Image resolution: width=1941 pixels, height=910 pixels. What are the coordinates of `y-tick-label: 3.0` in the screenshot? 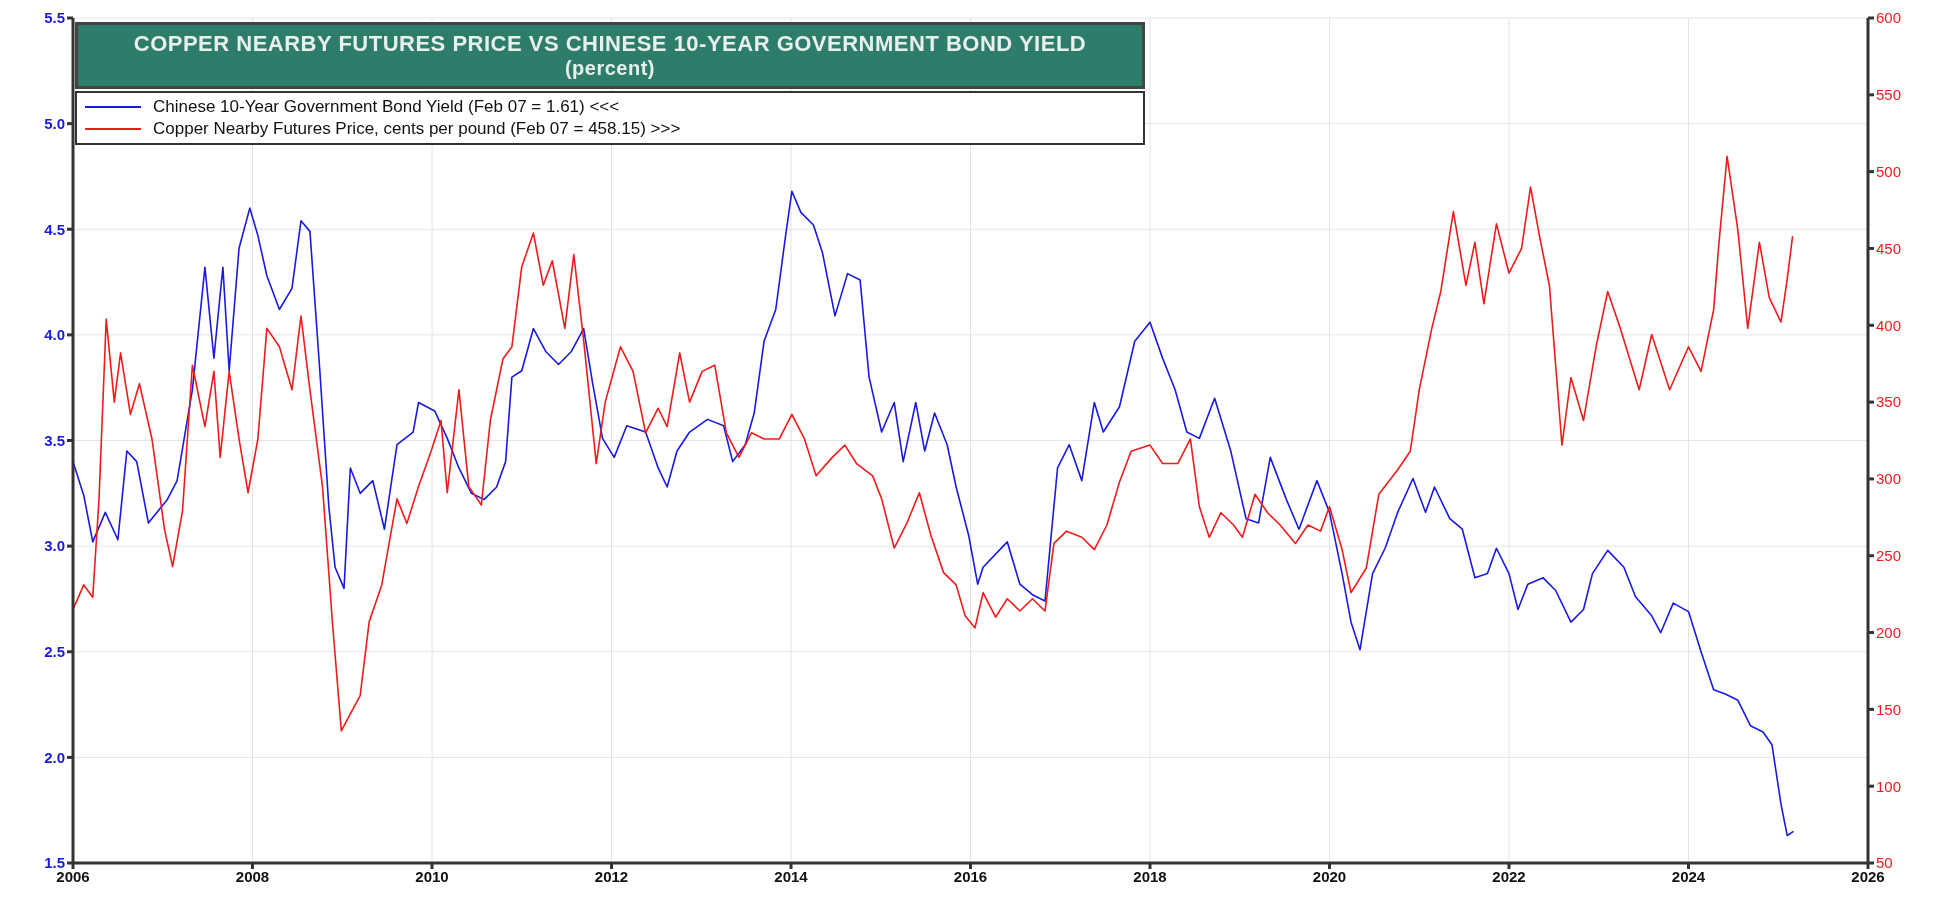 It's located at (54, 546).